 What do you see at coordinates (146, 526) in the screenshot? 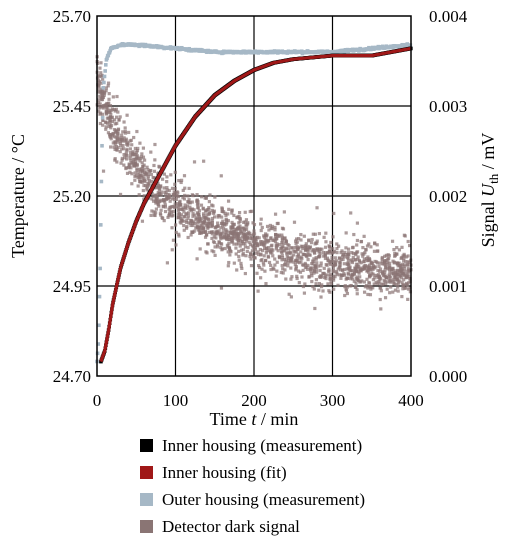
I see `legend-swatch` at bounding box center [146, 526].